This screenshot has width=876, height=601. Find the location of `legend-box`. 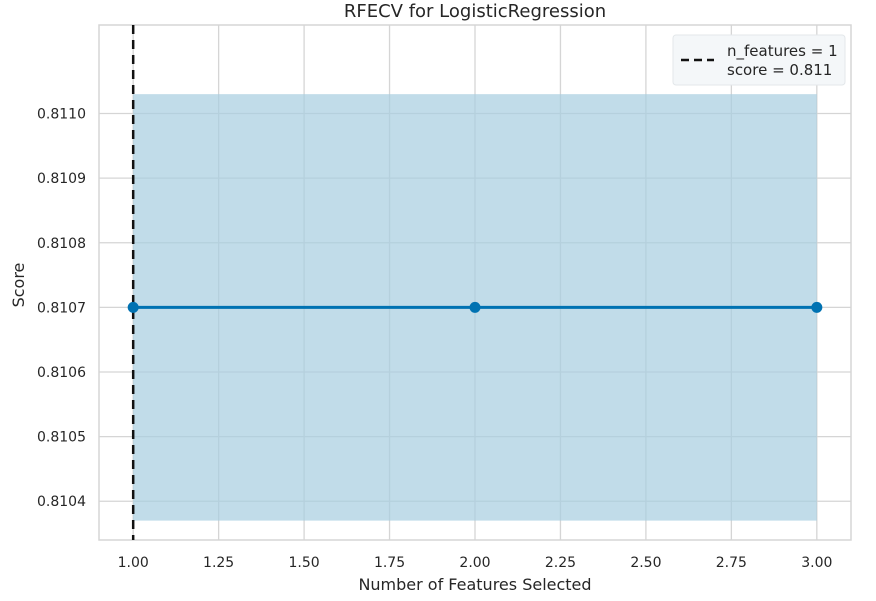

legend-box is located at coordinates (759, 60).